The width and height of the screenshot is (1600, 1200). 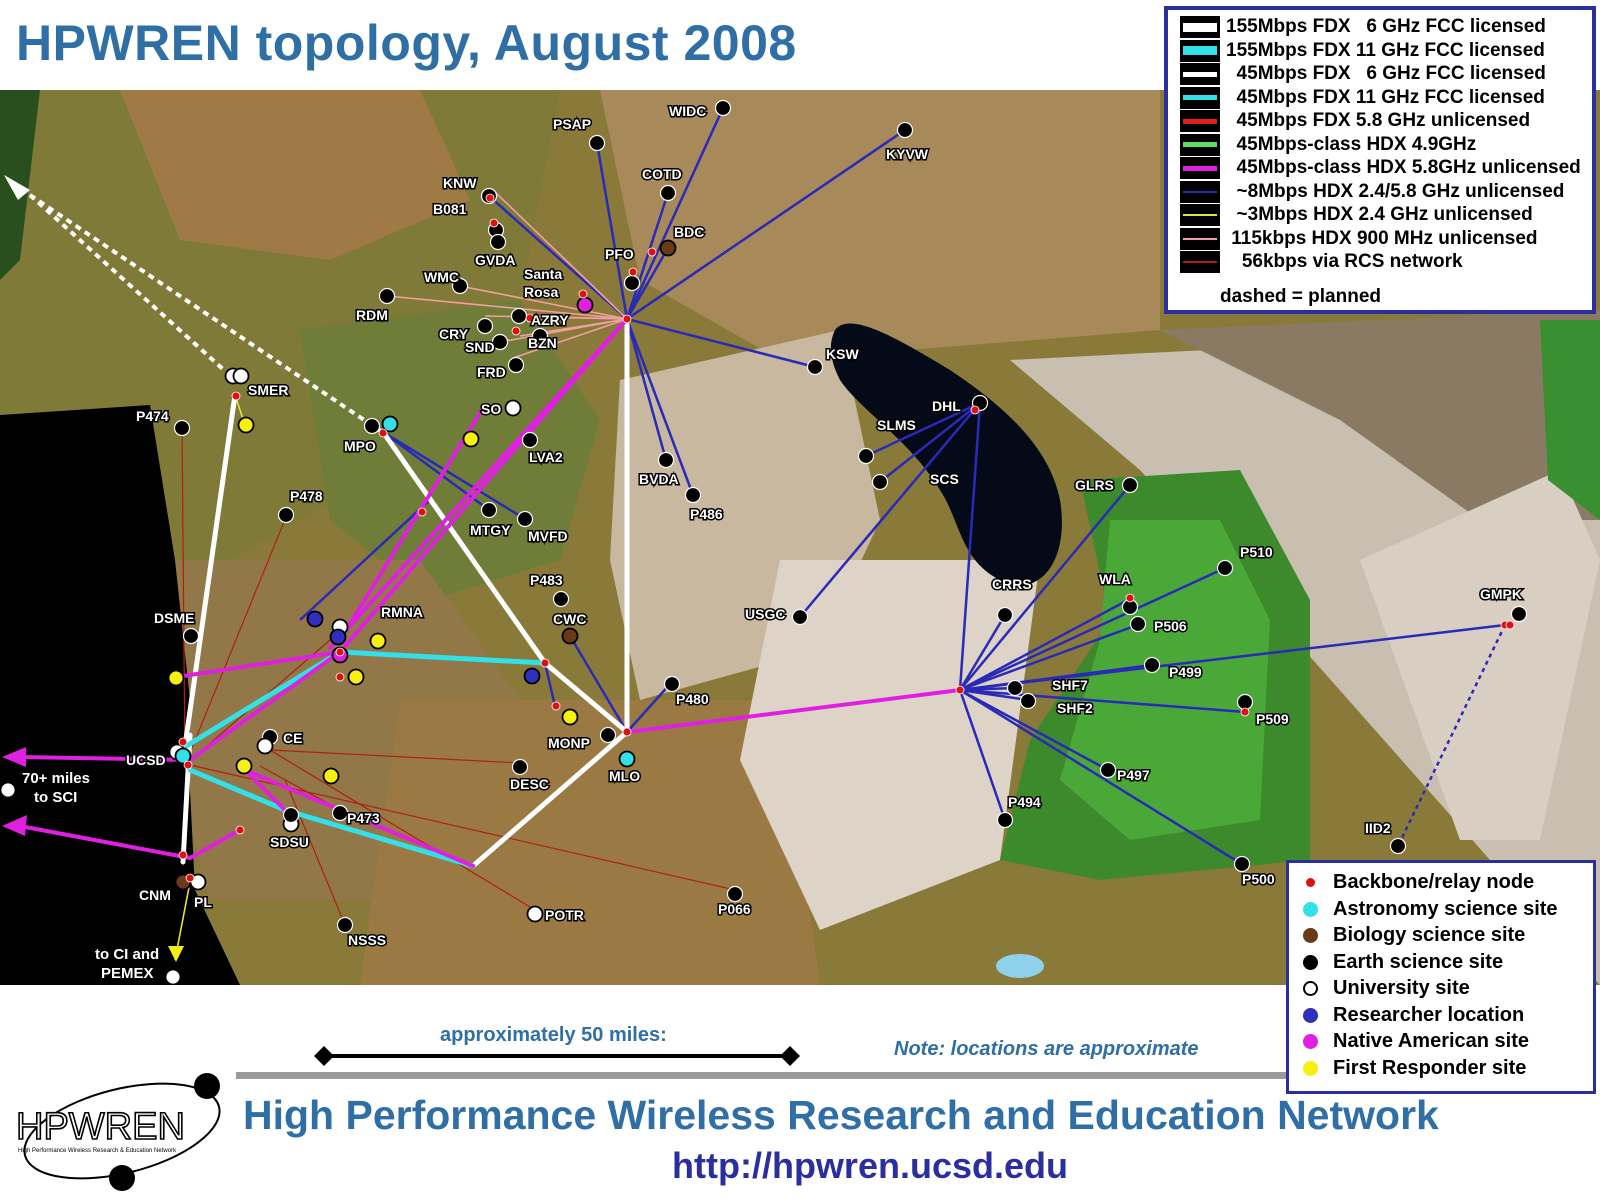 What do you see at coordinates (870, 1165) in the screenshot?
I see `website-url: http://hpwren.ucsd.edu` at bounding box center [870, 1165].